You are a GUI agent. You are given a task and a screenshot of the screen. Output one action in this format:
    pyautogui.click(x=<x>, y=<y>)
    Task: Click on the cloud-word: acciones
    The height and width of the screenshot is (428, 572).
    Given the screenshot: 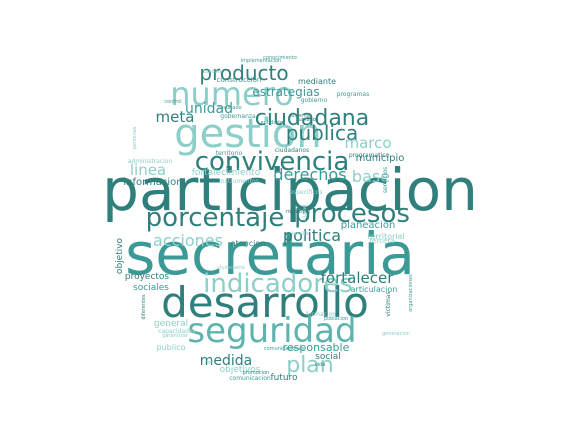 What is the action you would take?
    pyautogui.click(x=188, y=240)
    